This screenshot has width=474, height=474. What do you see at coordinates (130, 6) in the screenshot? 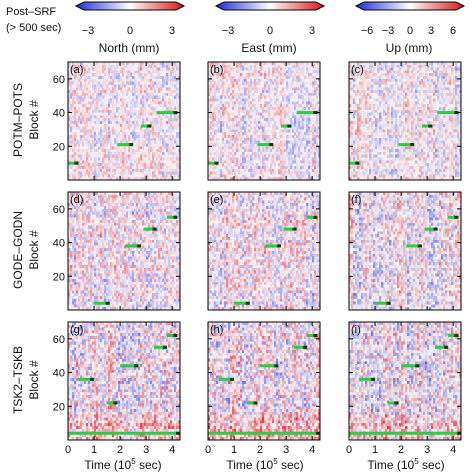
I see `colorbar-north-bar` at bounding box center [130, 6].